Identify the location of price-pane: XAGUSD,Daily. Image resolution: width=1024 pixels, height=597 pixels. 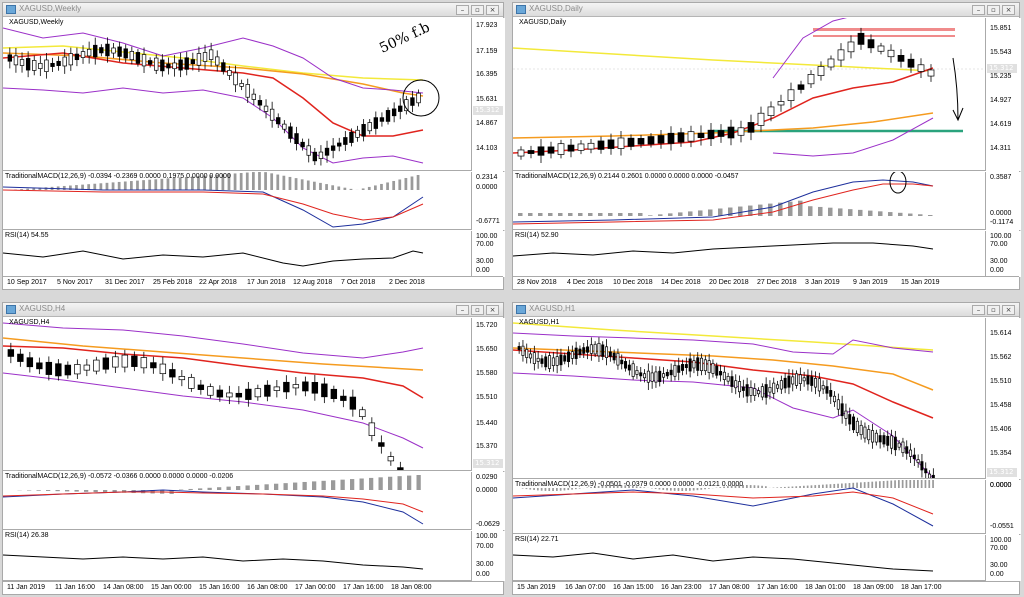
(749, 94).